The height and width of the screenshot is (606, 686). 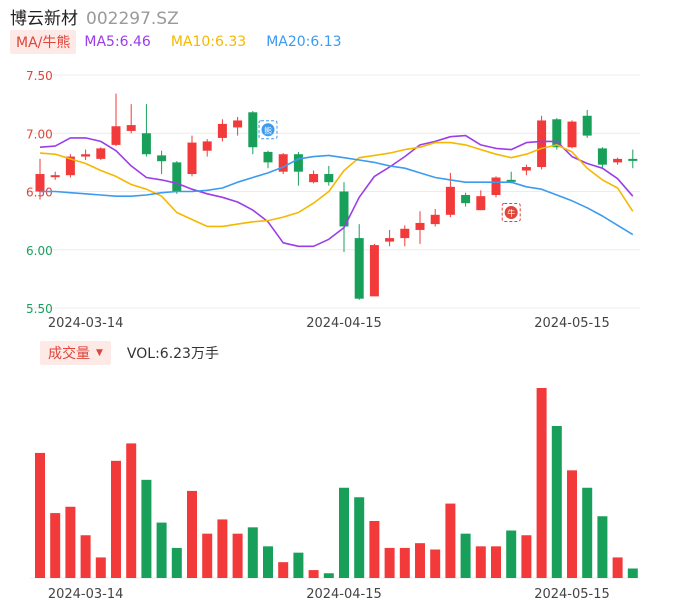 What do you see at coordinates (344, 594) in the screenshot?
I see `volume-x-tick-label: 2024-04-15` at bounding box center [344, 594].